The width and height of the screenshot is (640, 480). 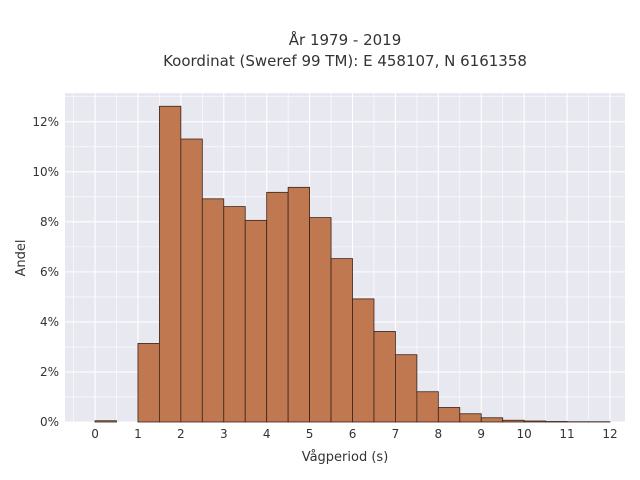 What do you see at coordinates (481, 434) in the screenshot?
I see `x-tick-label: 9` at bounding box center [481, 434].